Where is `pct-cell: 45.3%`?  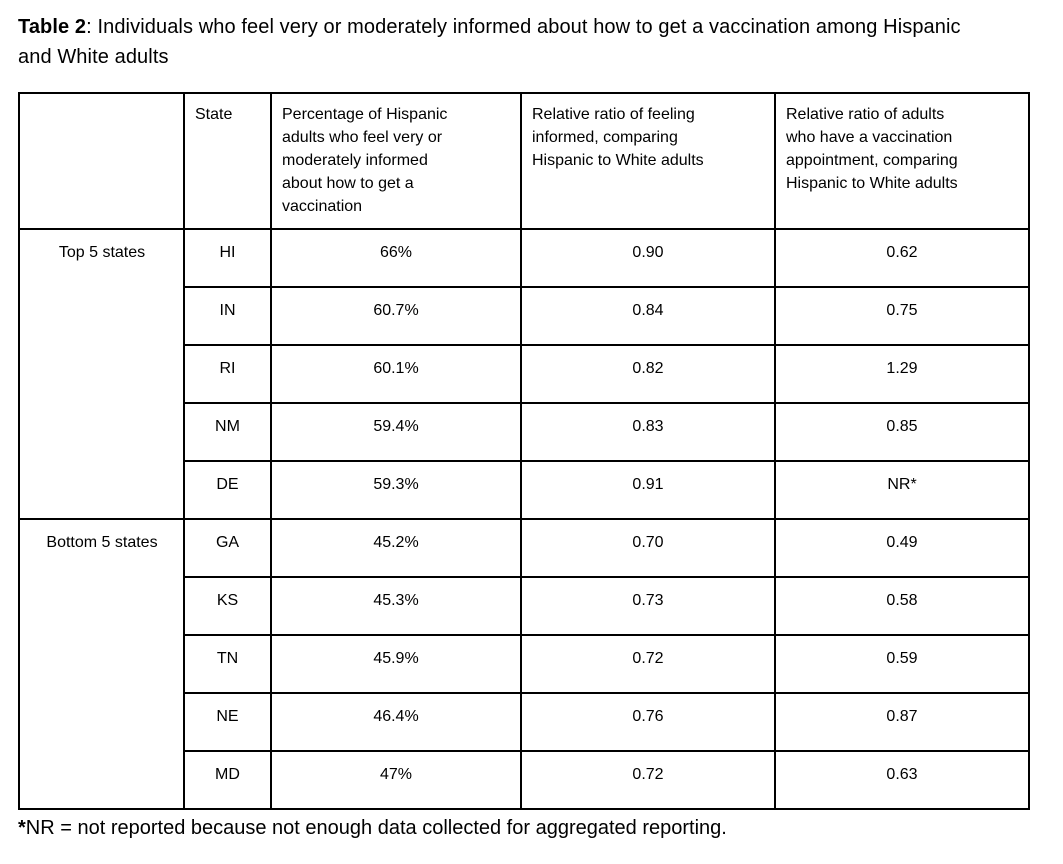 pct-cell: 45.3% is located at coordinates (396, 606).